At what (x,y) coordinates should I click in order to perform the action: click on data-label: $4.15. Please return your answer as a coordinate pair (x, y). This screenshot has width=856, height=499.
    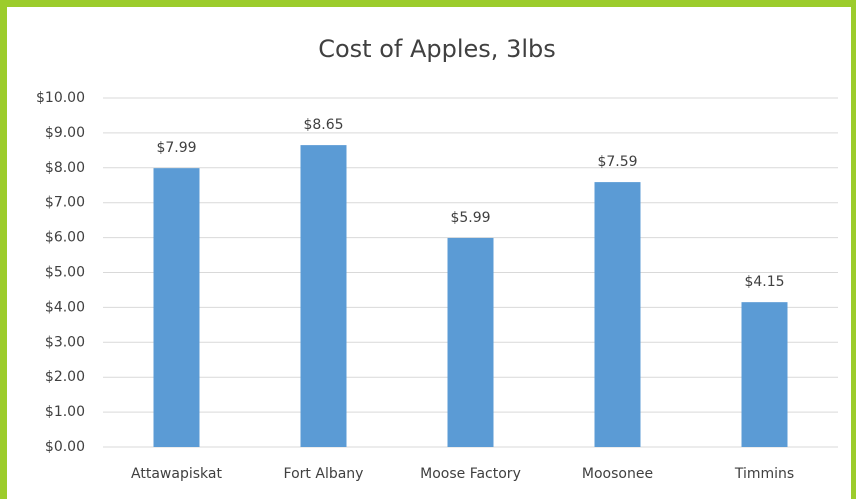
    Looking at the image, I should click on (764, 282).